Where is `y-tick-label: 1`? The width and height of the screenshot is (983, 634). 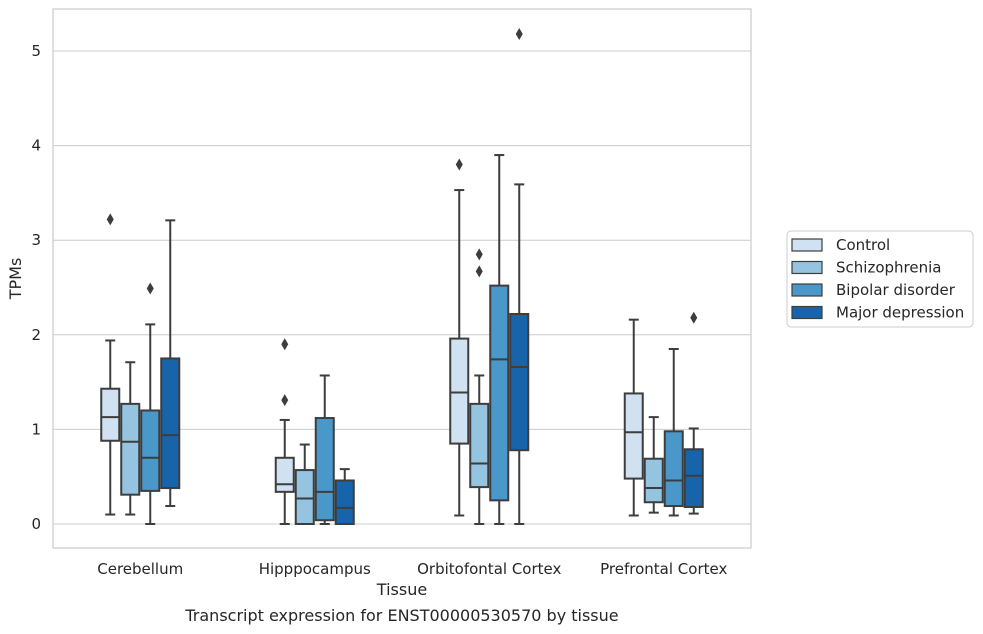 y-tick-label: 1 is located at coordinates (36, 429).